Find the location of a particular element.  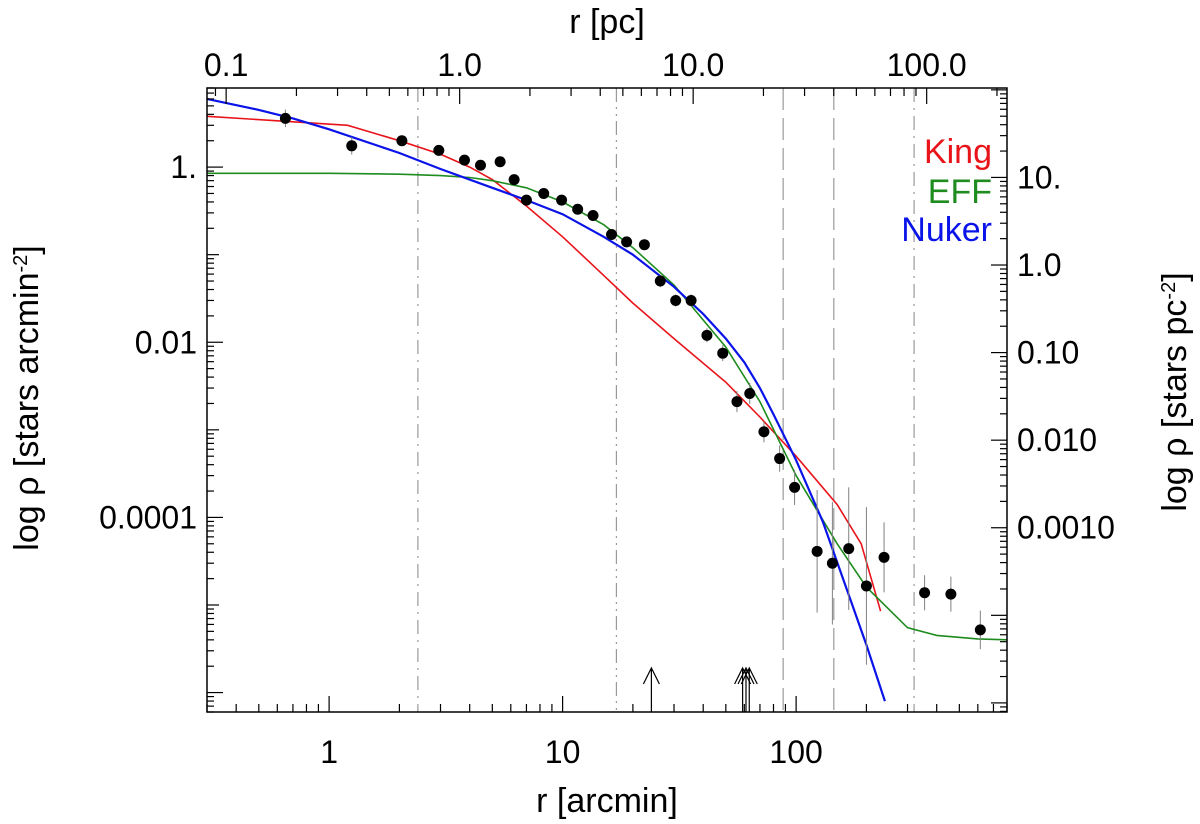

right-tick-label-0: 10. is located at coordinates (1039, 177).